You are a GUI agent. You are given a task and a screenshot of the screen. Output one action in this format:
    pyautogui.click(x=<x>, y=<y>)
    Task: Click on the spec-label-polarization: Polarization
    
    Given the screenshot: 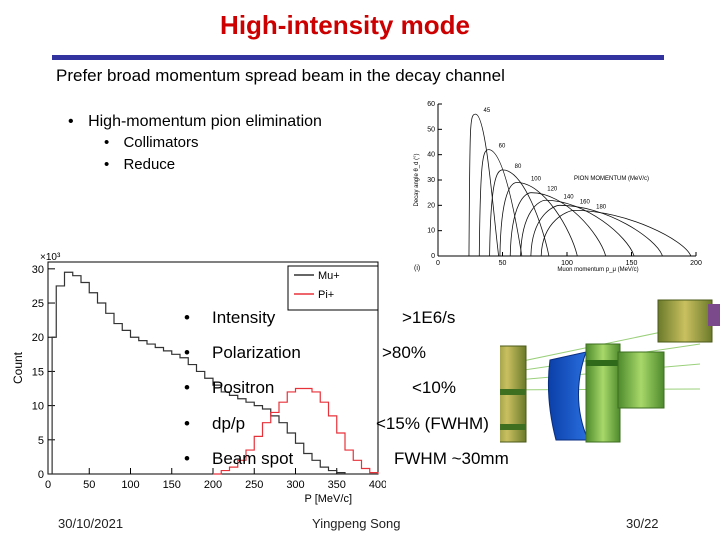 What is the action you would take?
    pyautogui.click(x=256, y=352)
    